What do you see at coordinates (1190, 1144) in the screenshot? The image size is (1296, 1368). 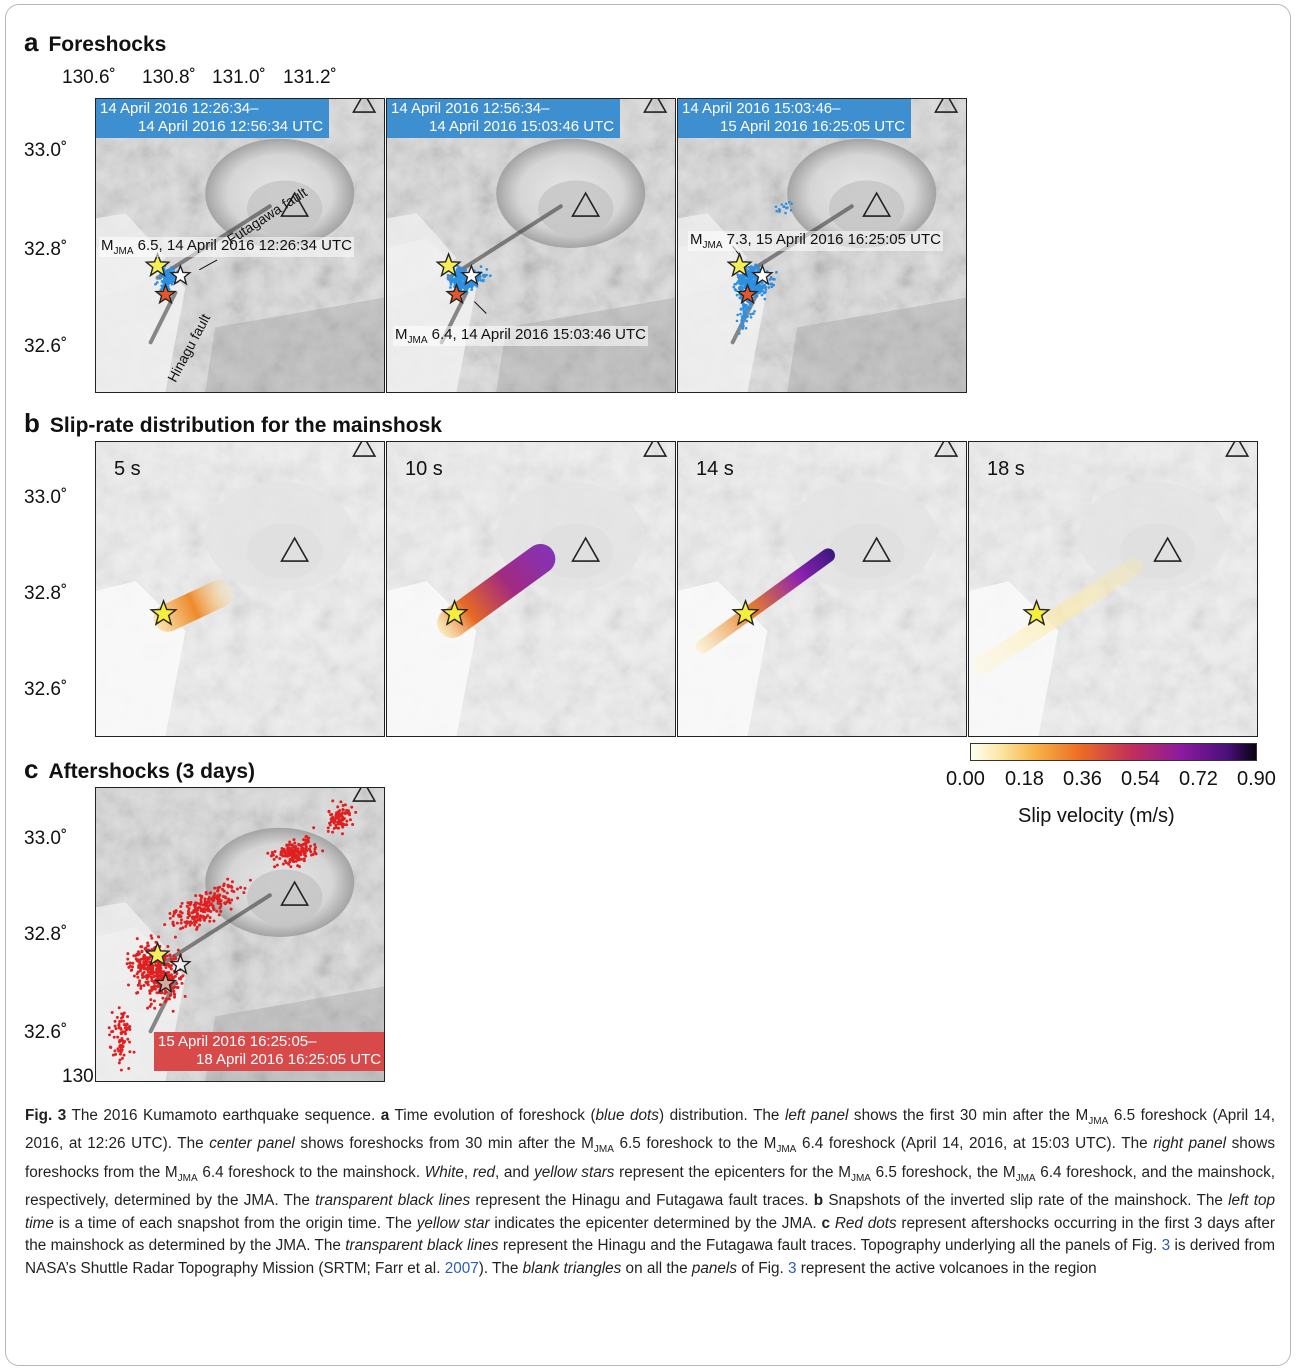 I see `caption-emph: right panel` at bounding box center [1190, 1144].